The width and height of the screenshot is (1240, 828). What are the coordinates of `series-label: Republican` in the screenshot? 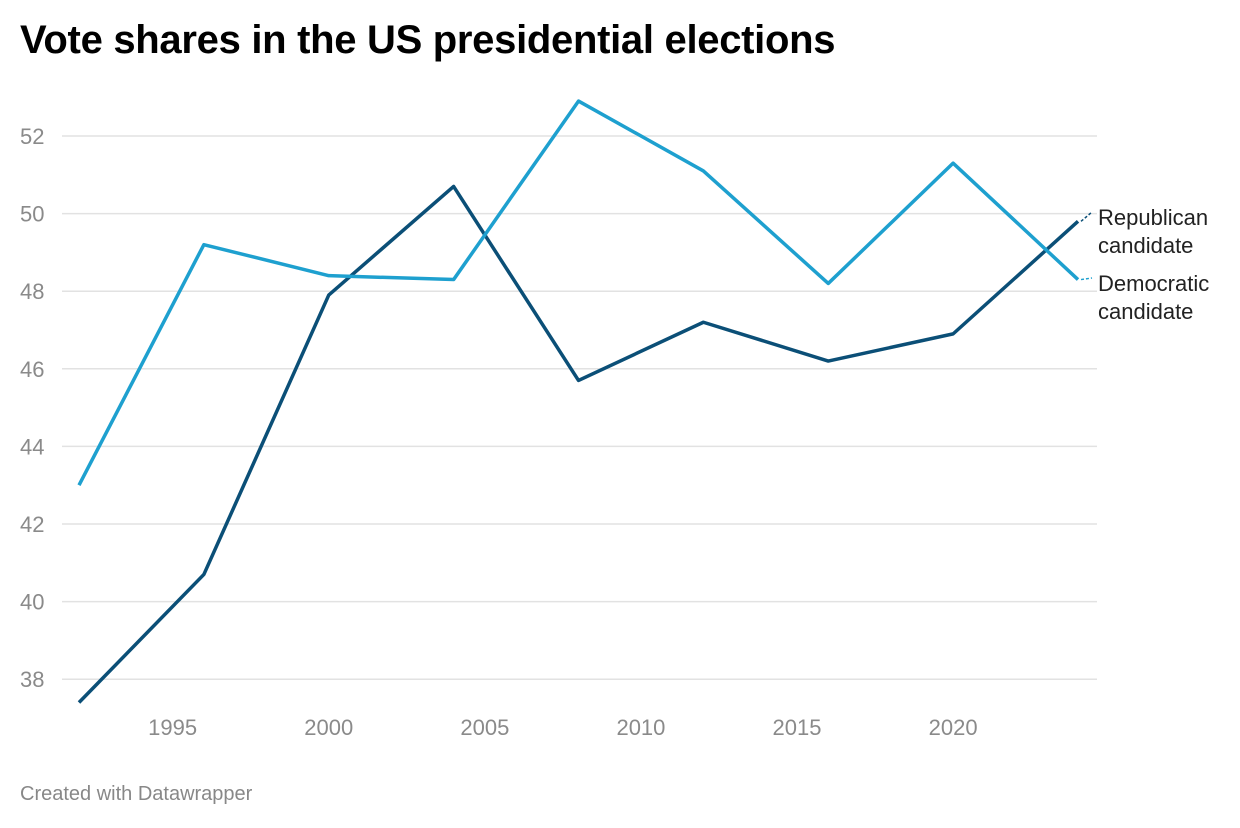 It's located at (1153, 217).